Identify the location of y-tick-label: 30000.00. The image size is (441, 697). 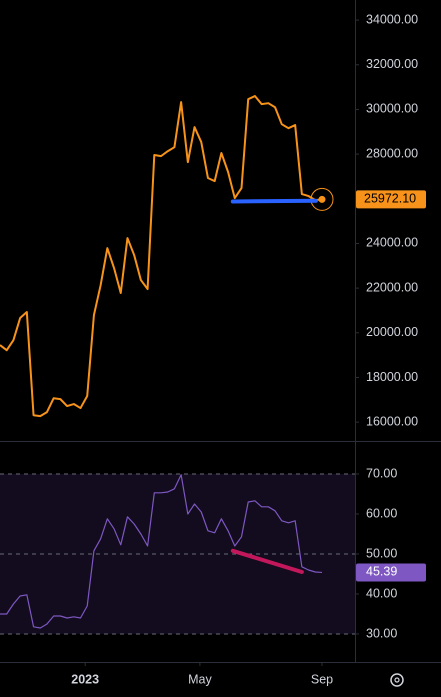
(392, 109).